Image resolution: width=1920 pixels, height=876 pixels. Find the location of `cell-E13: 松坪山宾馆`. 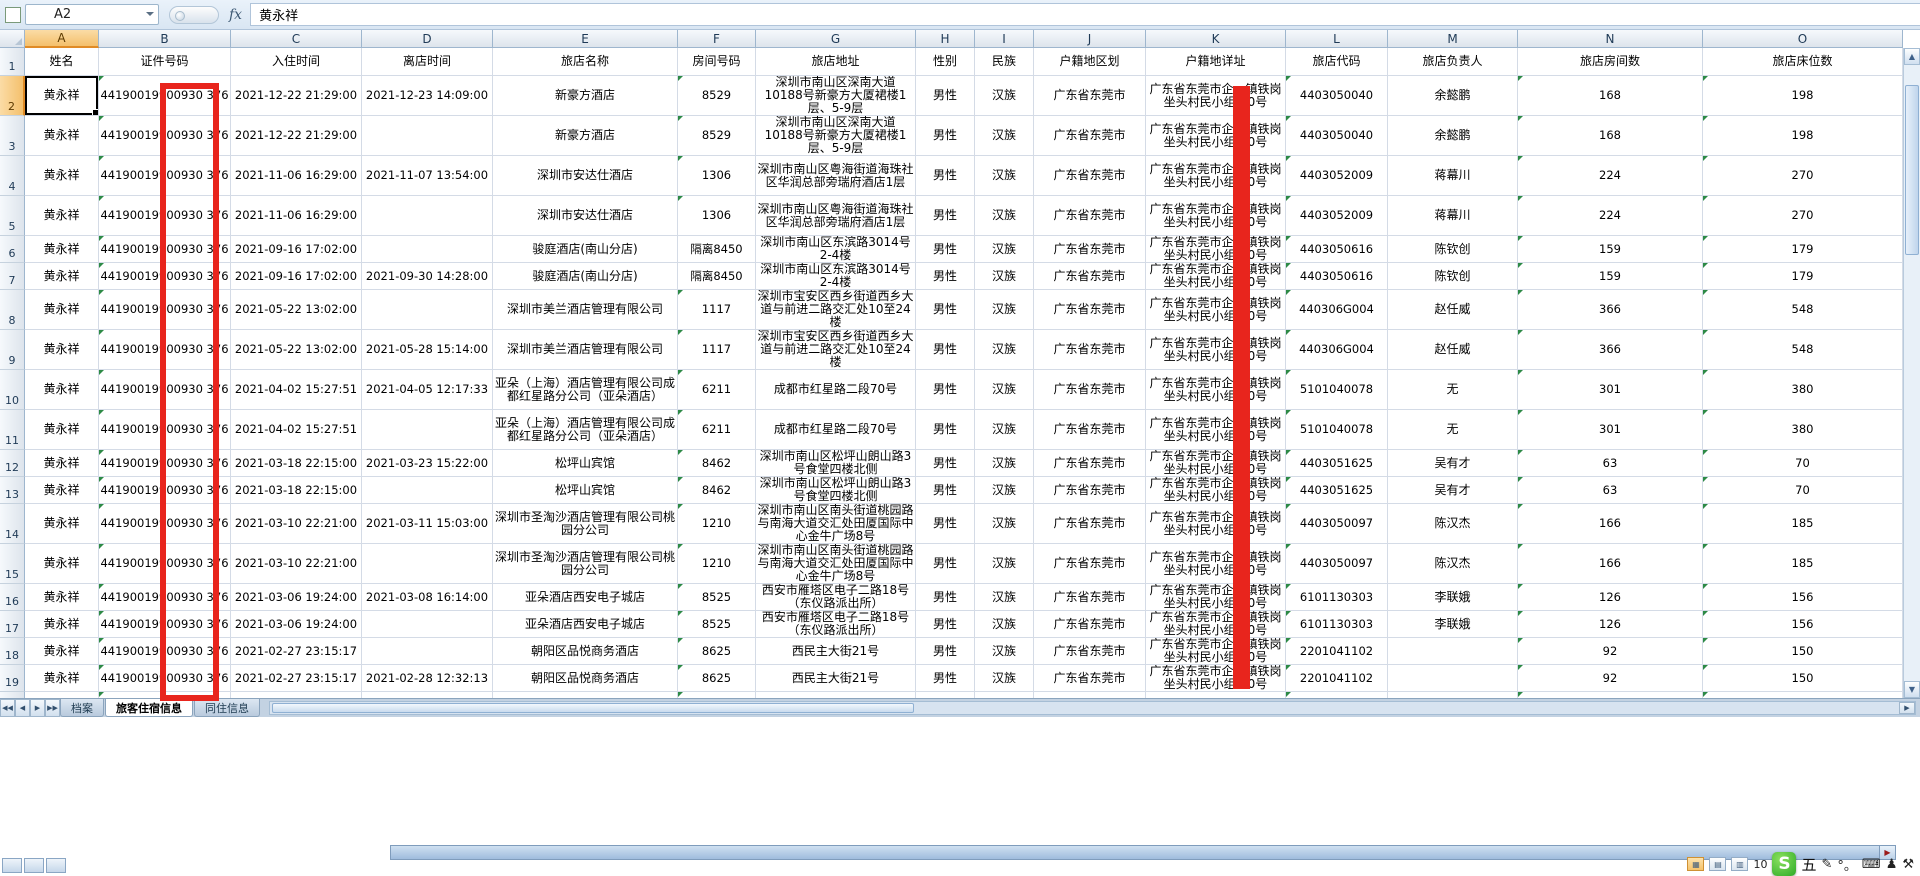

cell-E13: 松坪山宾馆 is located at coordinates (585, 490).